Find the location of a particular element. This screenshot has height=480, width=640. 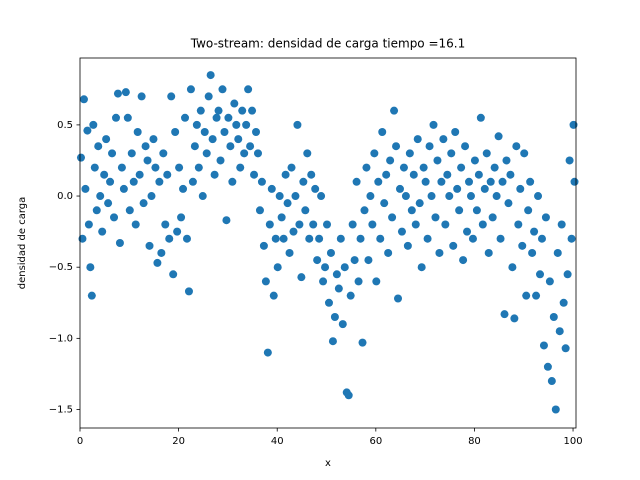

x-tick-label: 0 is located at coordinates (80, 441).